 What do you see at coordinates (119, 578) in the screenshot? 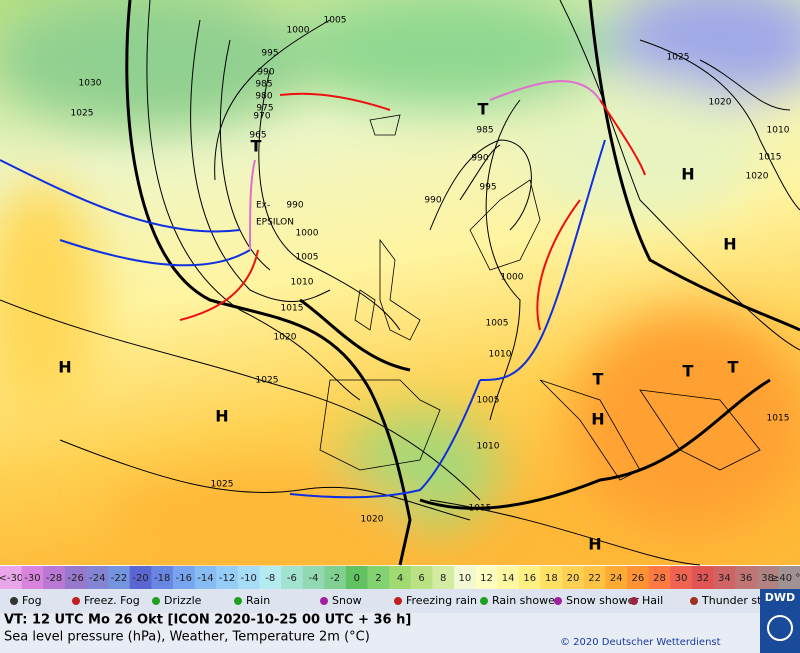
I see `temperature-label: -22` at bounding box center [119, 578].